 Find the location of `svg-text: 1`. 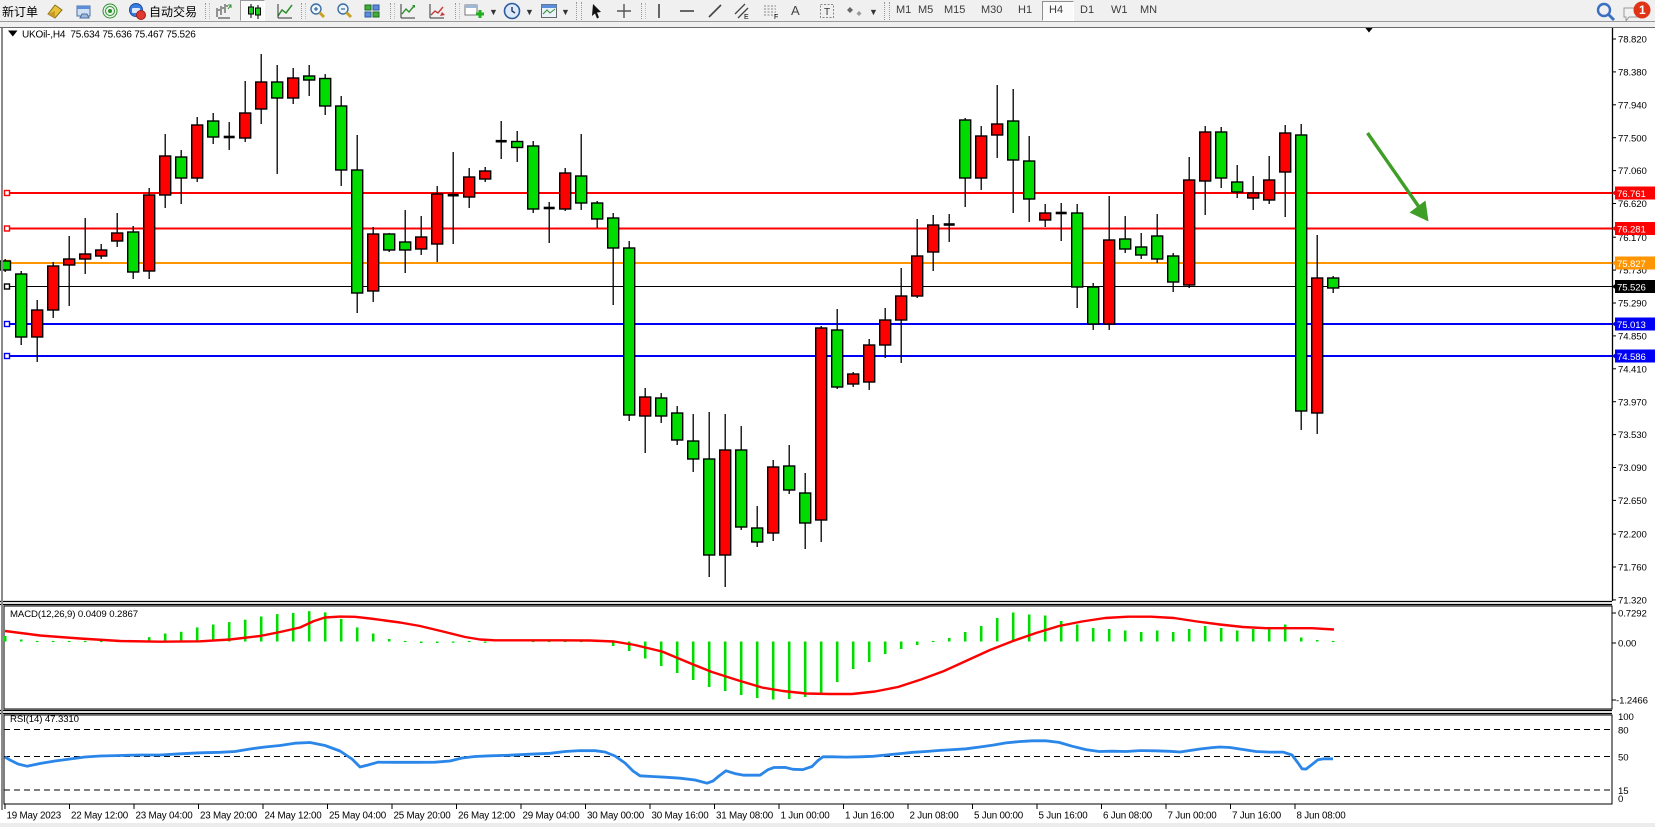

svg-text: 1 is located at coordinates (1642, 10).